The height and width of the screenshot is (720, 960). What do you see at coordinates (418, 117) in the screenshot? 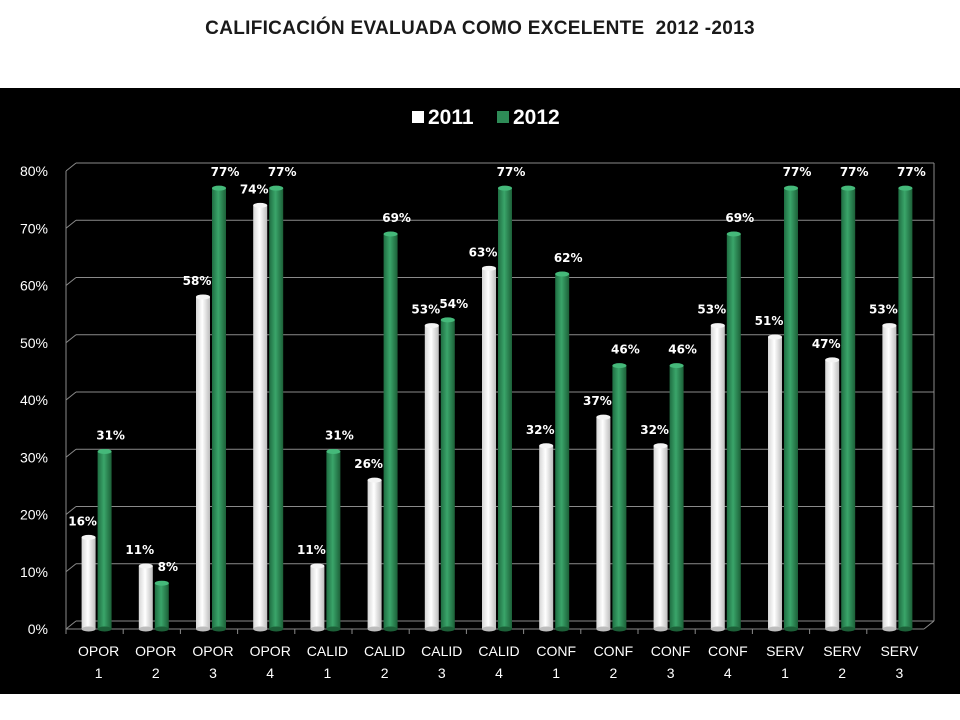
I see `legend-swatch-2011` at bounding box center [418, 117].